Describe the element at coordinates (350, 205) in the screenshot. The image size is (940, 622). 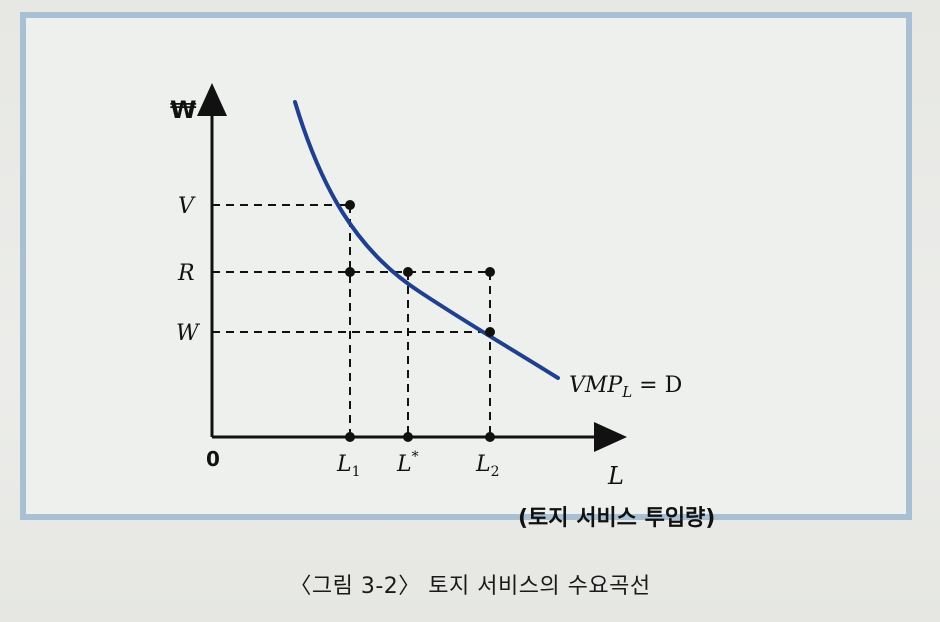
I see `point-l1-v` at that location.